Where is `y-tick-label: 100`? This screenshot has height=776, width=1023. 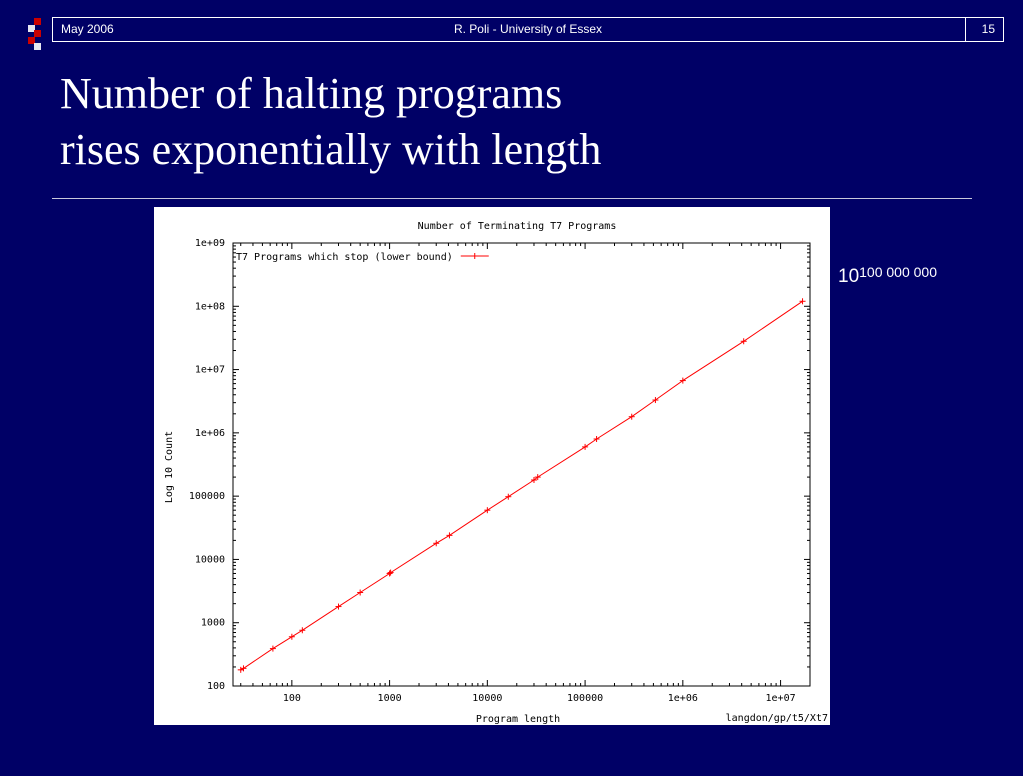 y-tick-label: 100 is located at coordinates (216, 686).